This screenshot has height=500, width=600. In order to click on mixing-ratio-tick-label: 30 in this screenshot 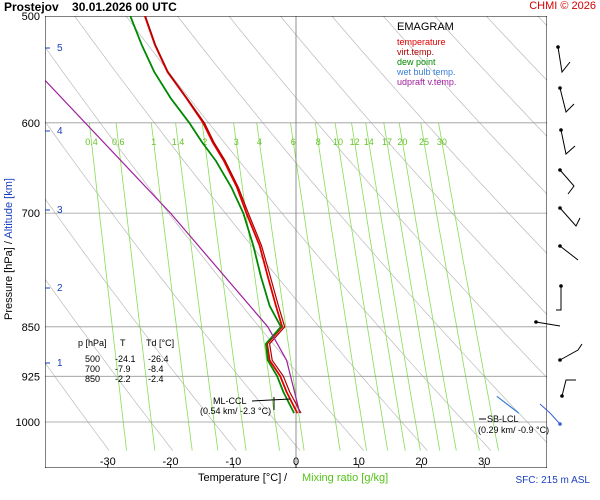, I will do `click(442, 142)`.